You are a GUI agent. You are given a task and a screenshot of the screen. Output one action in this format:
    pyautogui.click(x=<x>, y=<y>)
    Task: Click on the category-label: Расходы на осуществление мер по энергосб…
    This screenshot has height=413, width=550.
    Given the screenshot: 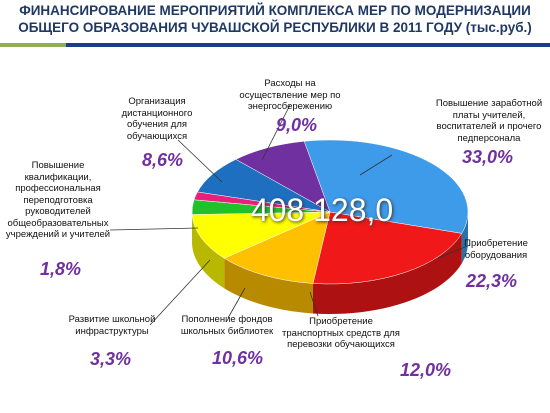 What is the action you would take?
    pyautogui.click(x=290, y=95)
    